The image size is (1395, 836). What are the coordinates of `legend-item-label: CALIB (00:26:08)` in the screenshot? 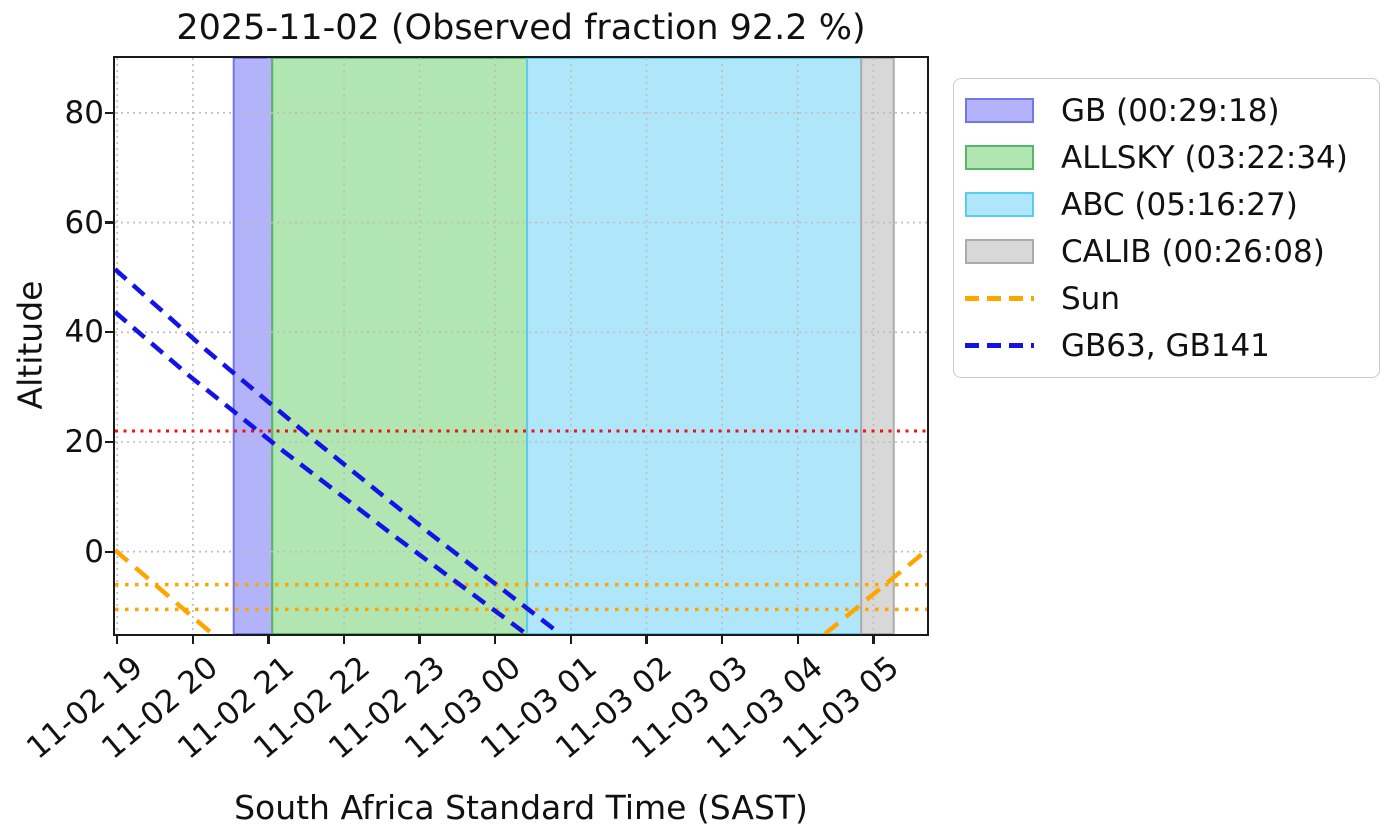 It's located at (1193, 251).